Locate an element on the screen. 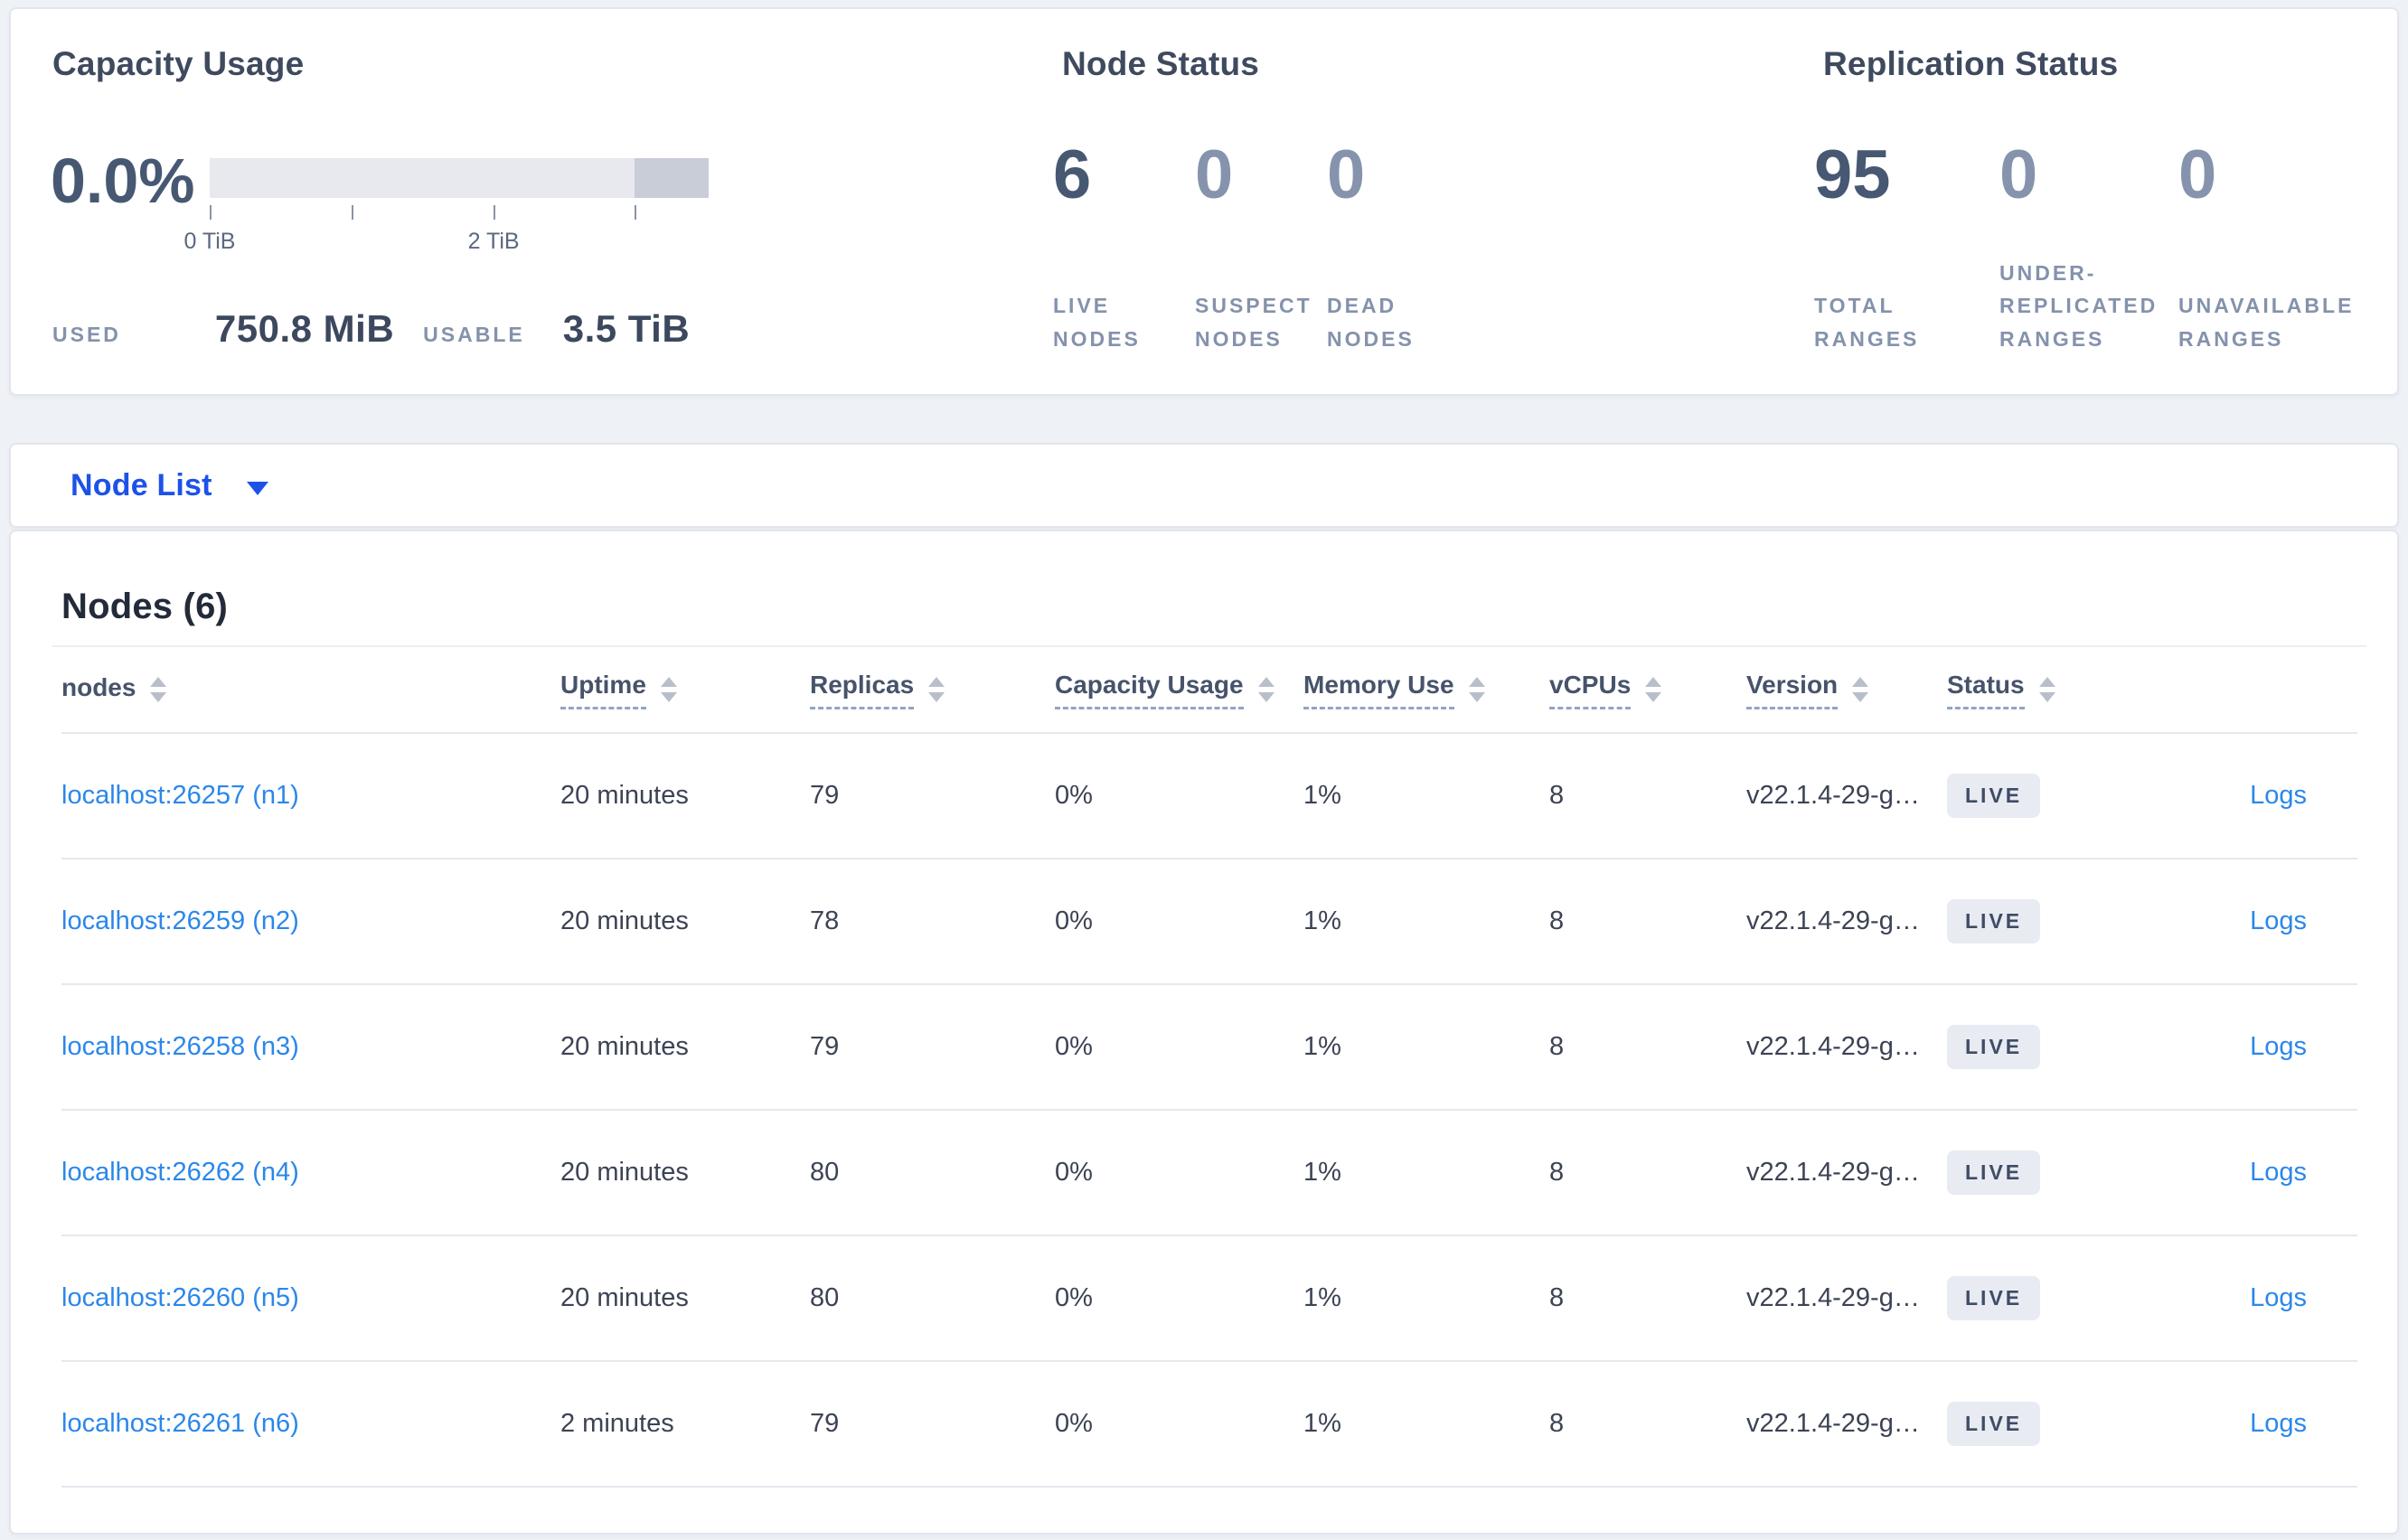  summary-stat: 6 LIVE NODES is located at coordinates (1121, 255).